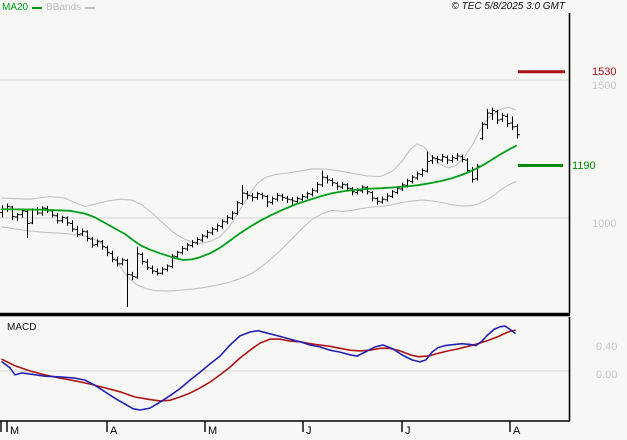 This screenshot has height=440, width=627. I want to click on bbands-line-swatch, so click(90, 7).